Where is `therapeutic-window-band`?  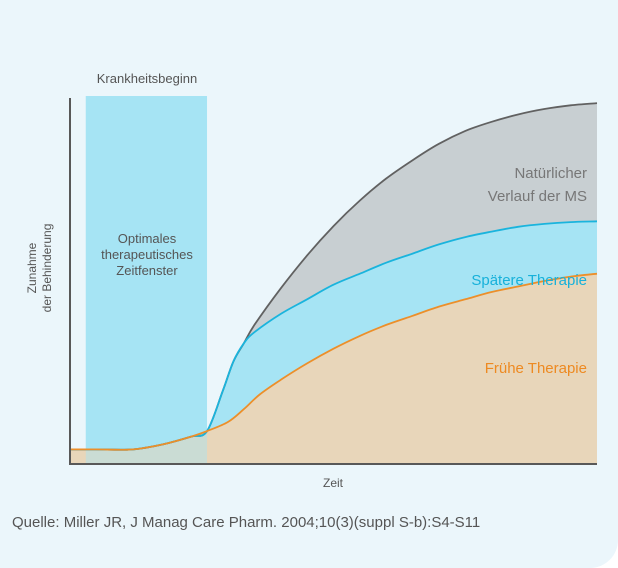 therapeutic-window-band is located at coordinates (146, 280).